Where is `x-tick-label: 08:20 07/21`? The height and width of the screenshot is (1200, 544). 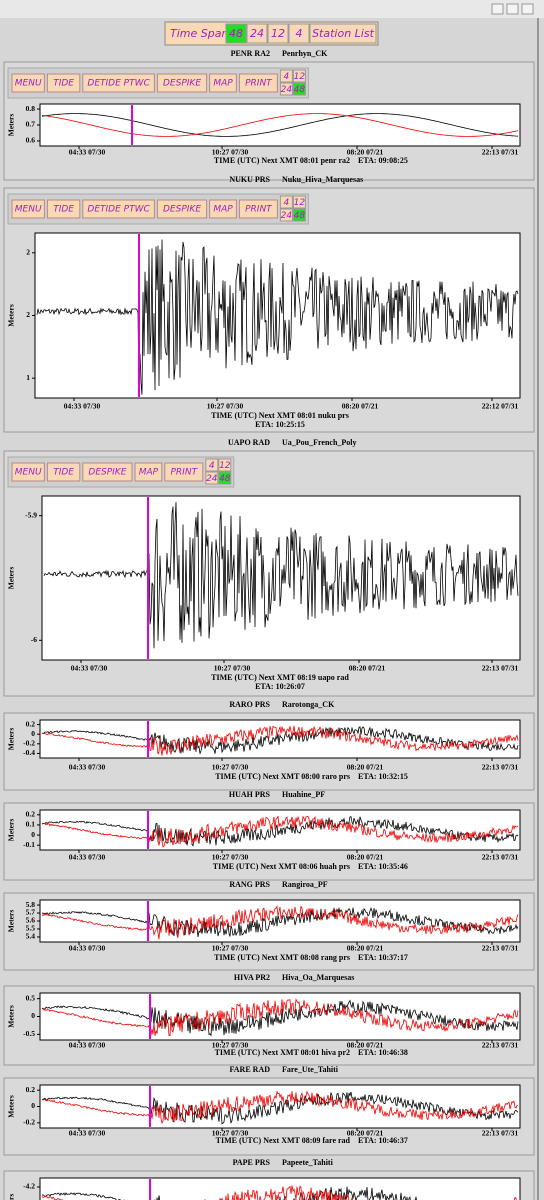
x-tick-label: 08:20 07/21 is located at coordinates (365, 767).